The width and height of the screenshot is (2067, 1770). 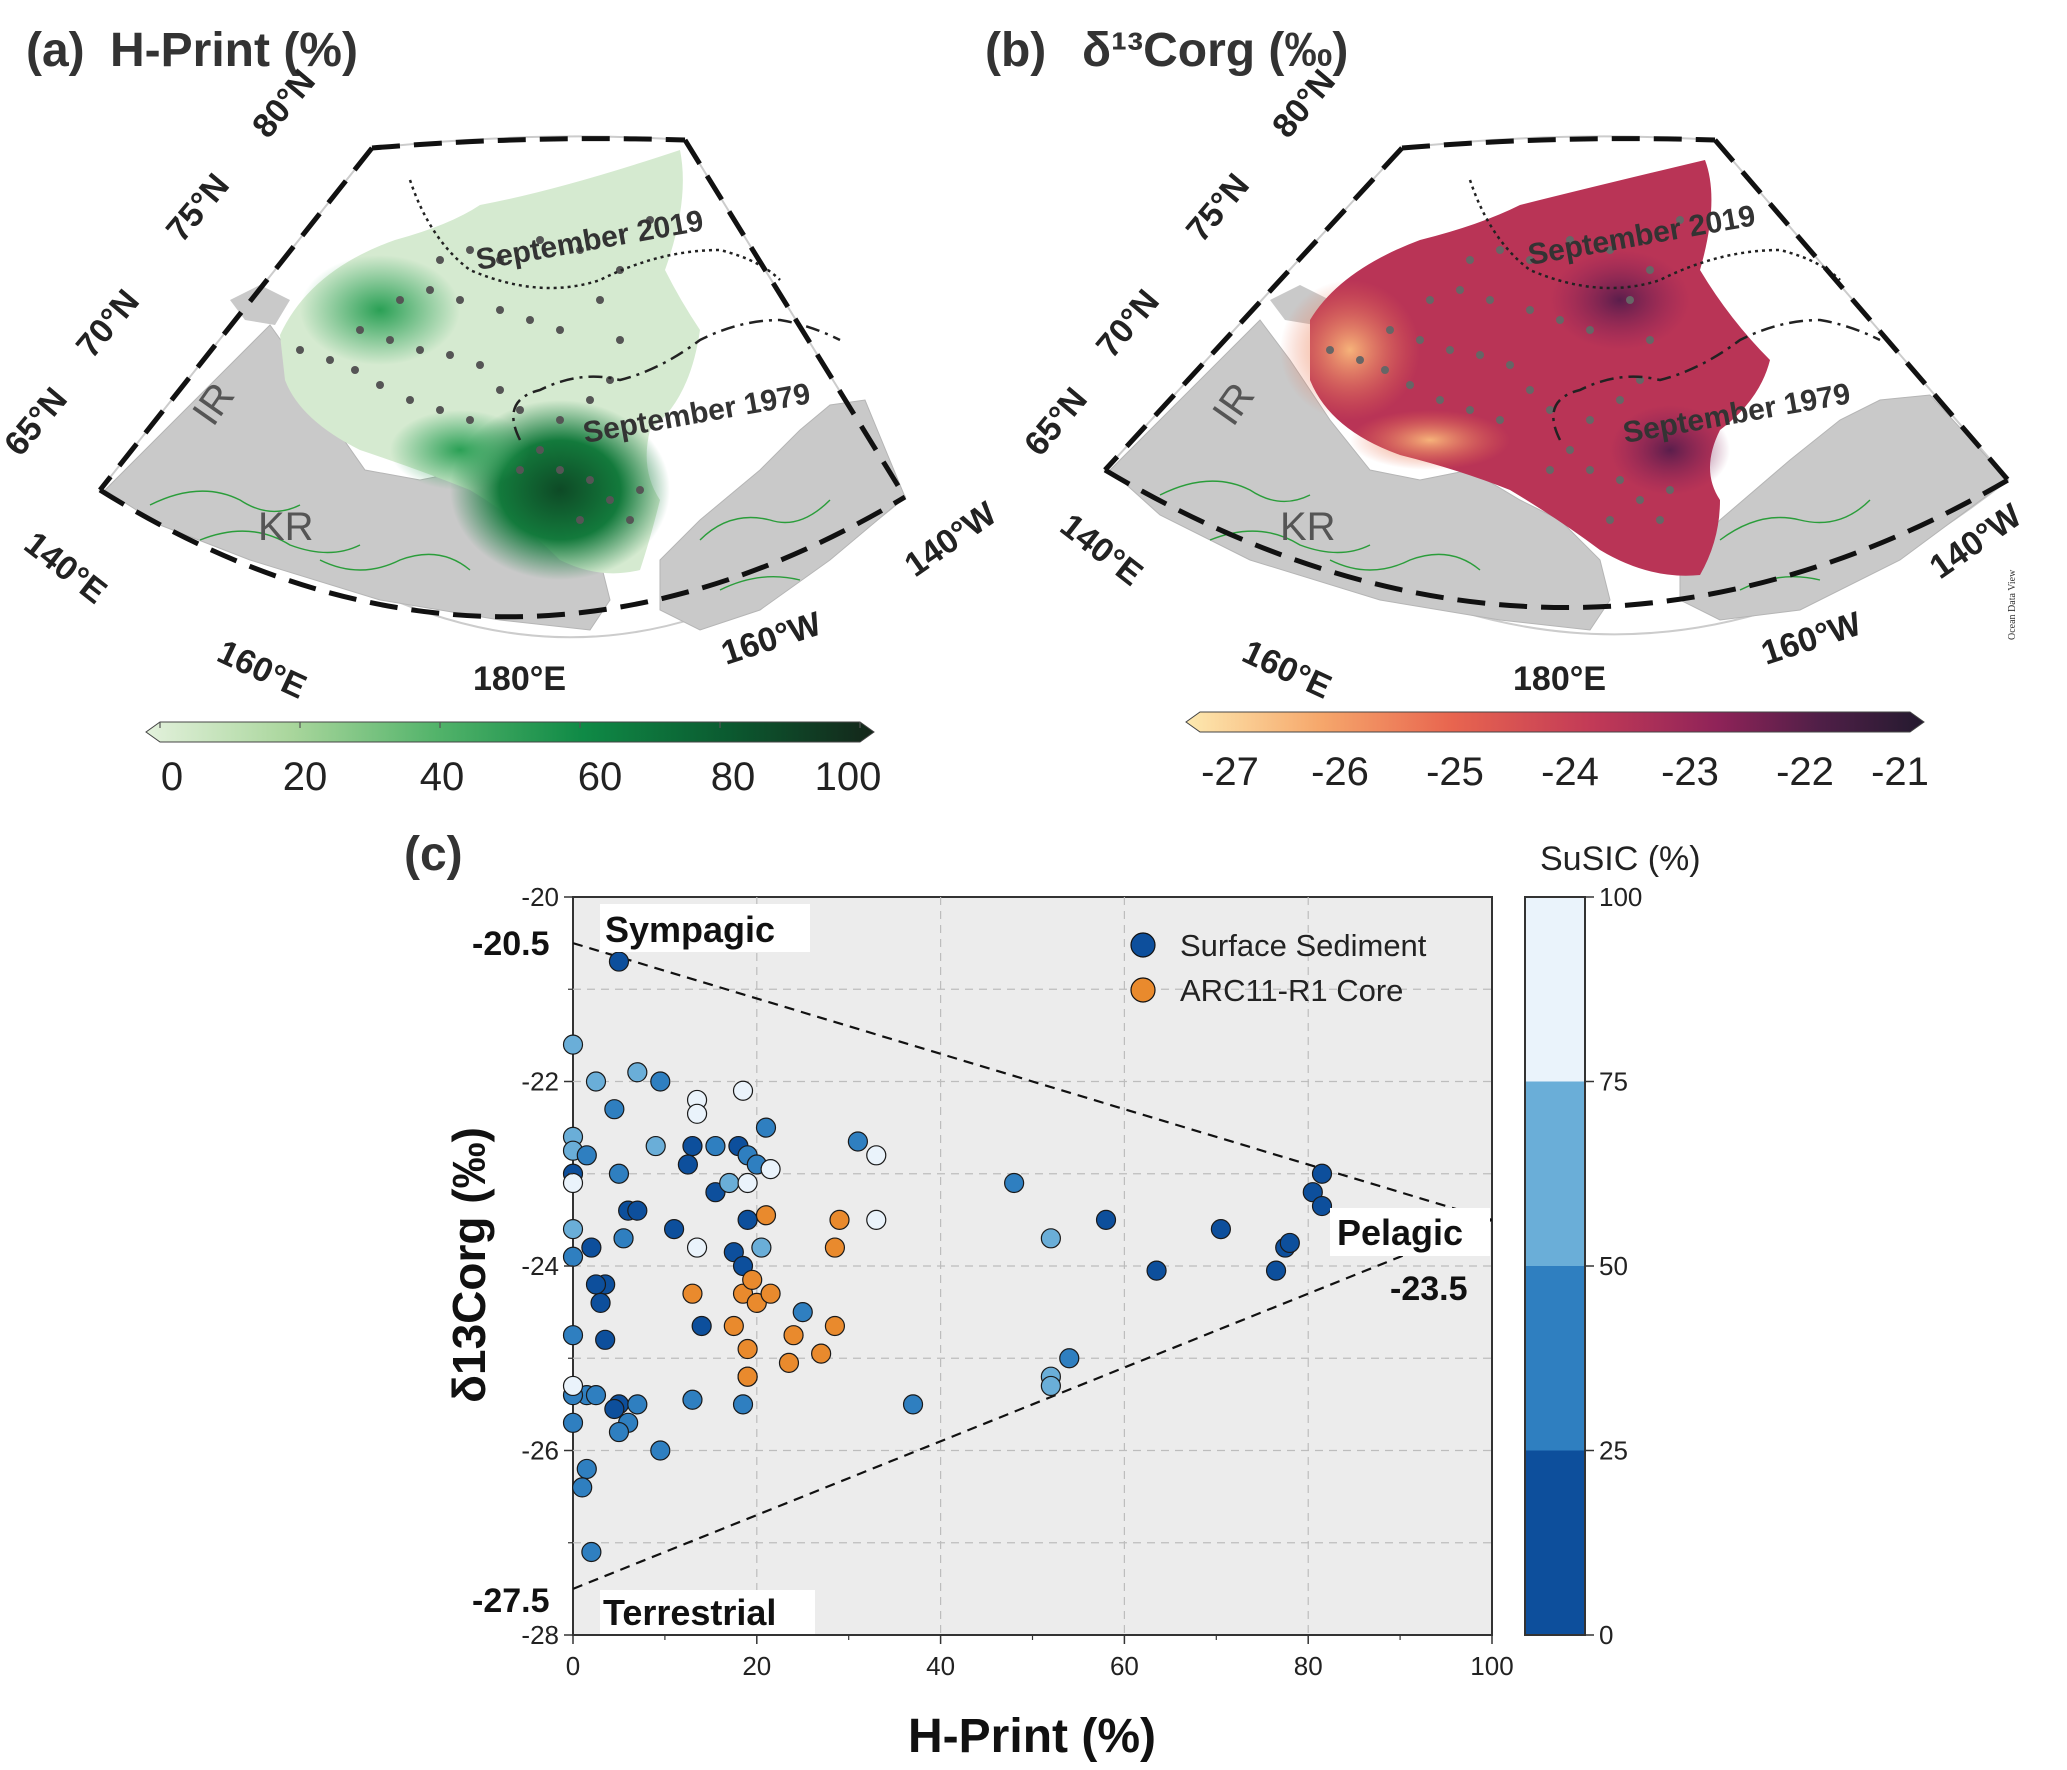 What do you see at coordinates (1555, 989) in the screenshot?
I see `susic-bin` at bounding box center [1555, 989].